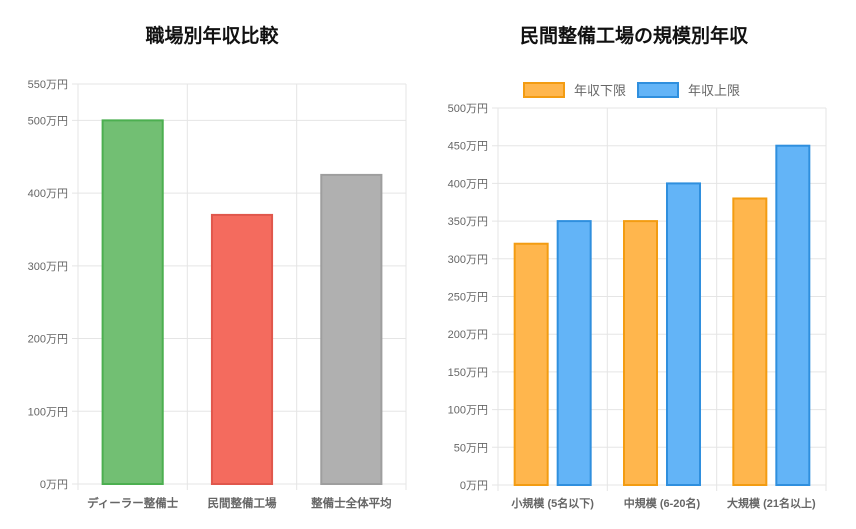 This screenshot has height=529, width=856. Describe the element at coordinates (600, 90) in the screenshot. I see `legend-label: 年収下限` at that location.